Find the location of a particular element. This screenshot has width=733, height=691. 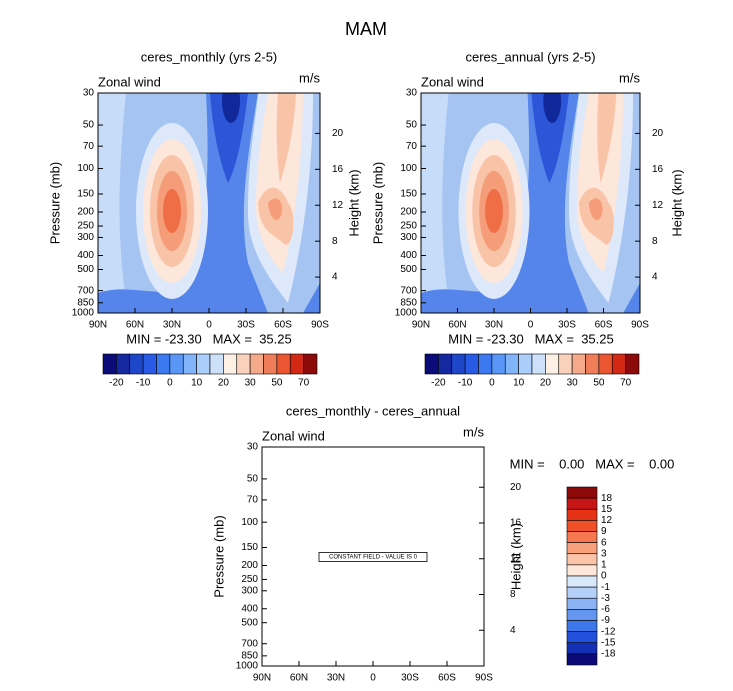

y2-tick-label: 4 is located at coordinates (513, 630).